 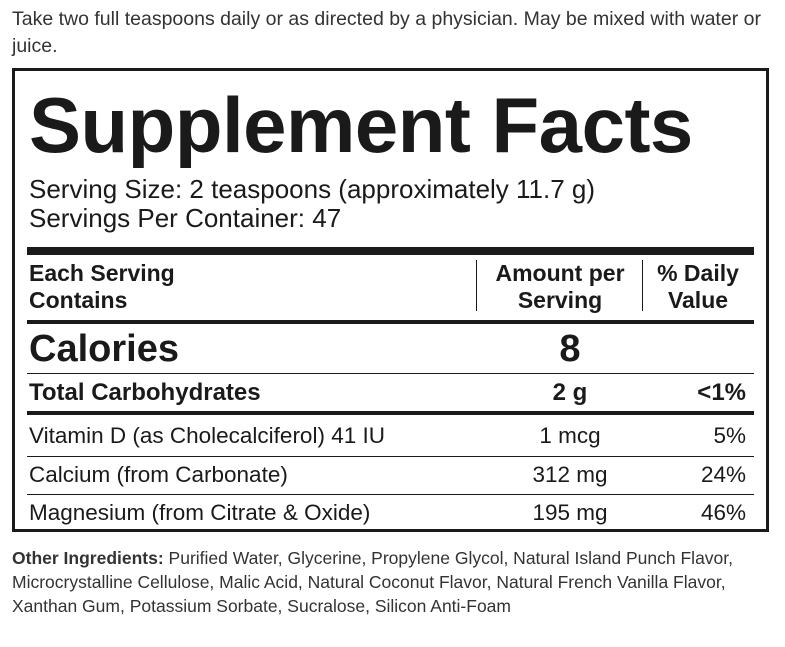 I want to click on nutrient-amount: 1 mcg, so click(x=570, y=435).